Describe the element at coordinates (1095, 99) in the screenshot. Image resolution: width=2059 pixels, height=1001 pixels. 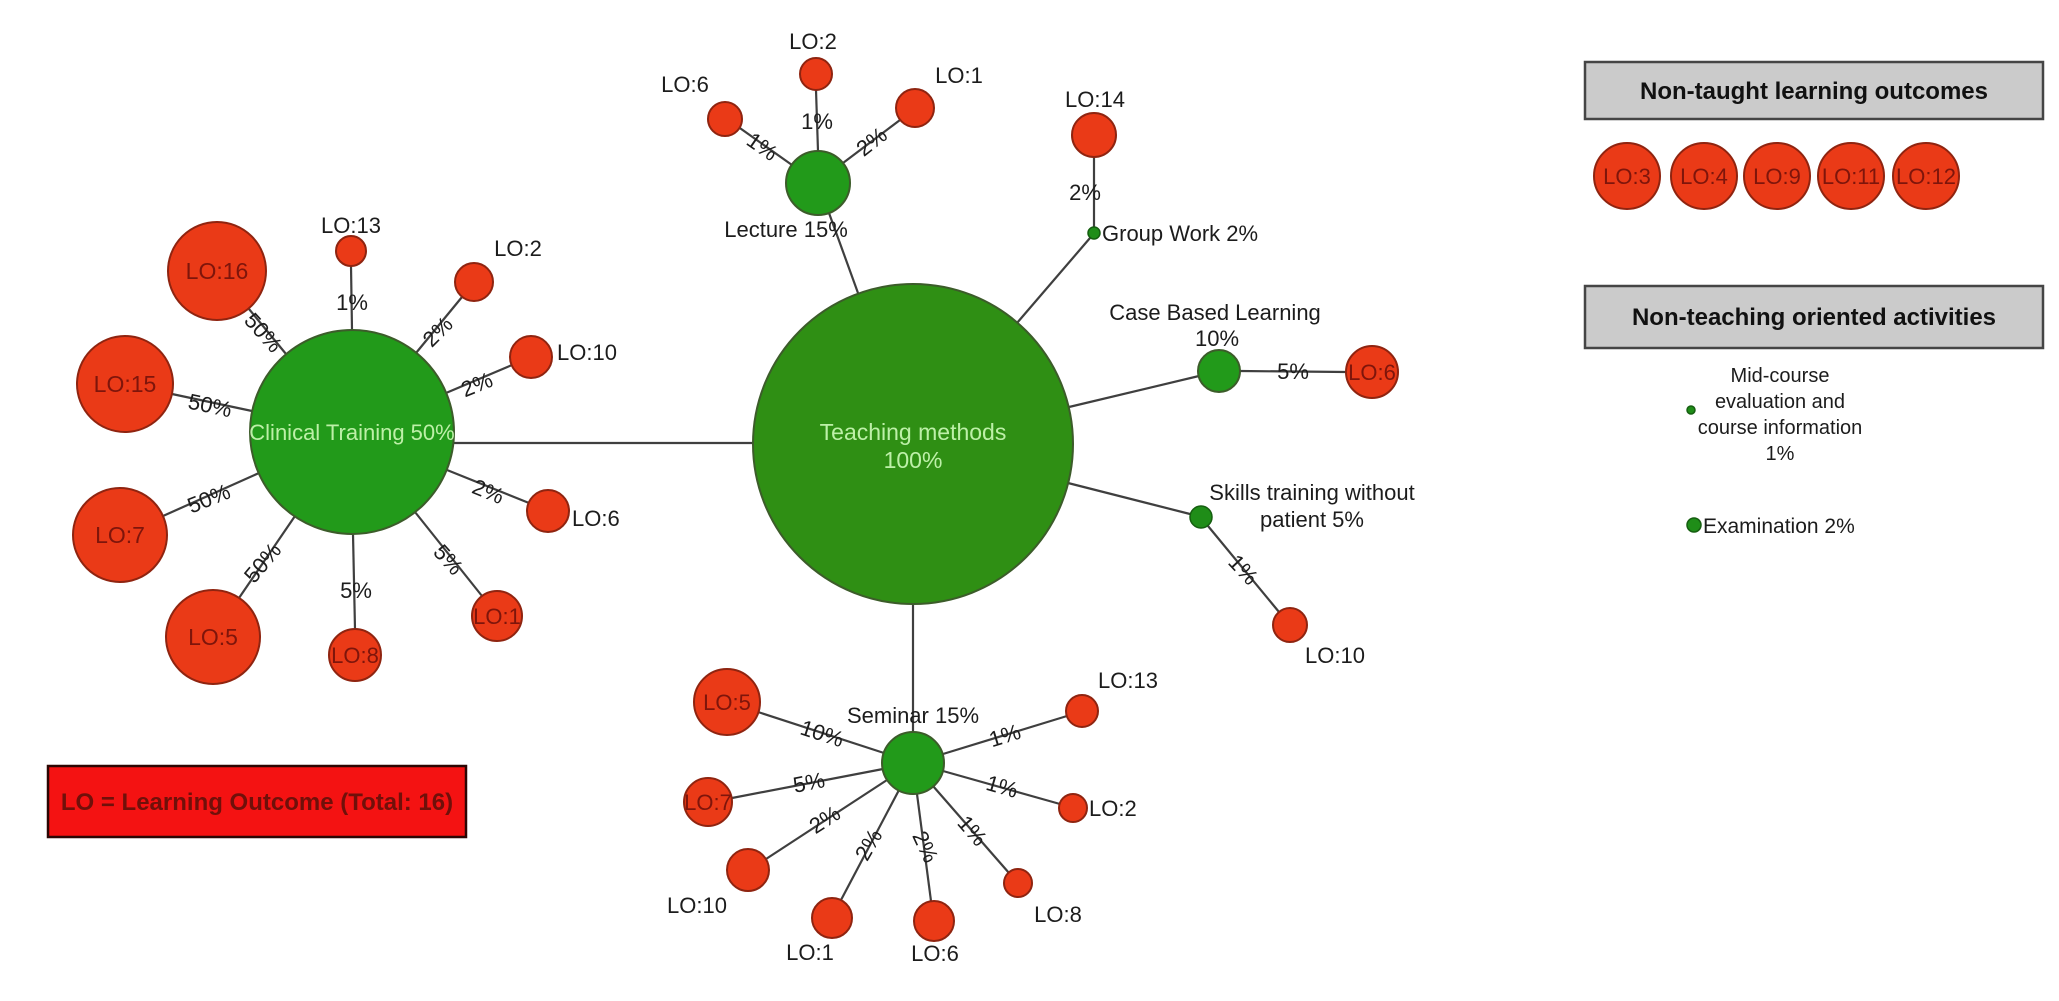
I see `lo-label: LO:14` at that location.